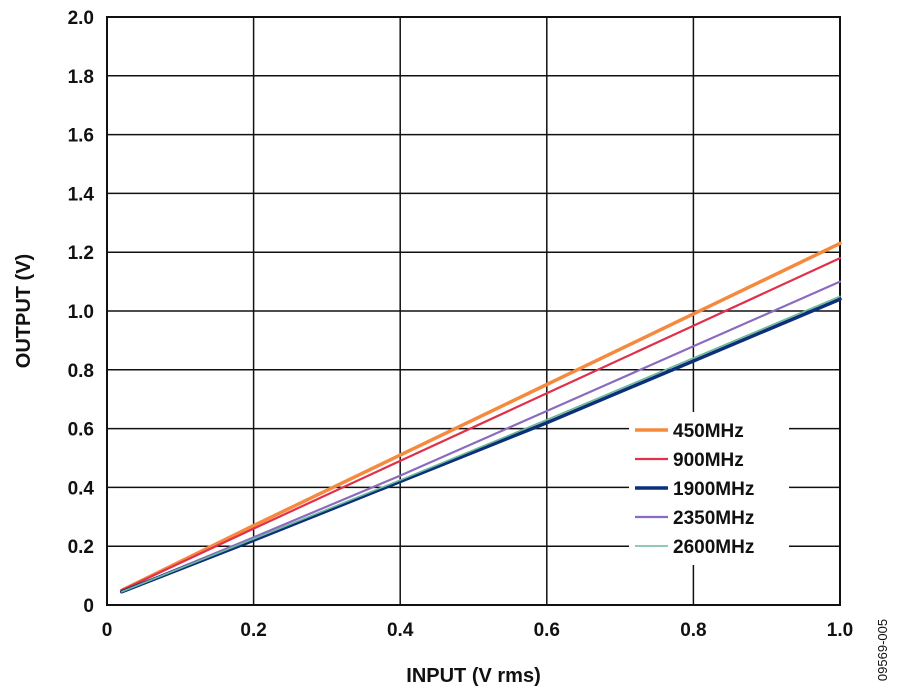 This screenshot has width=900, height=695. What do you see at coordinates (693, 630) in the screenshot?
I see `x-tick-label: 0.8` at bounding box center [693, 630].